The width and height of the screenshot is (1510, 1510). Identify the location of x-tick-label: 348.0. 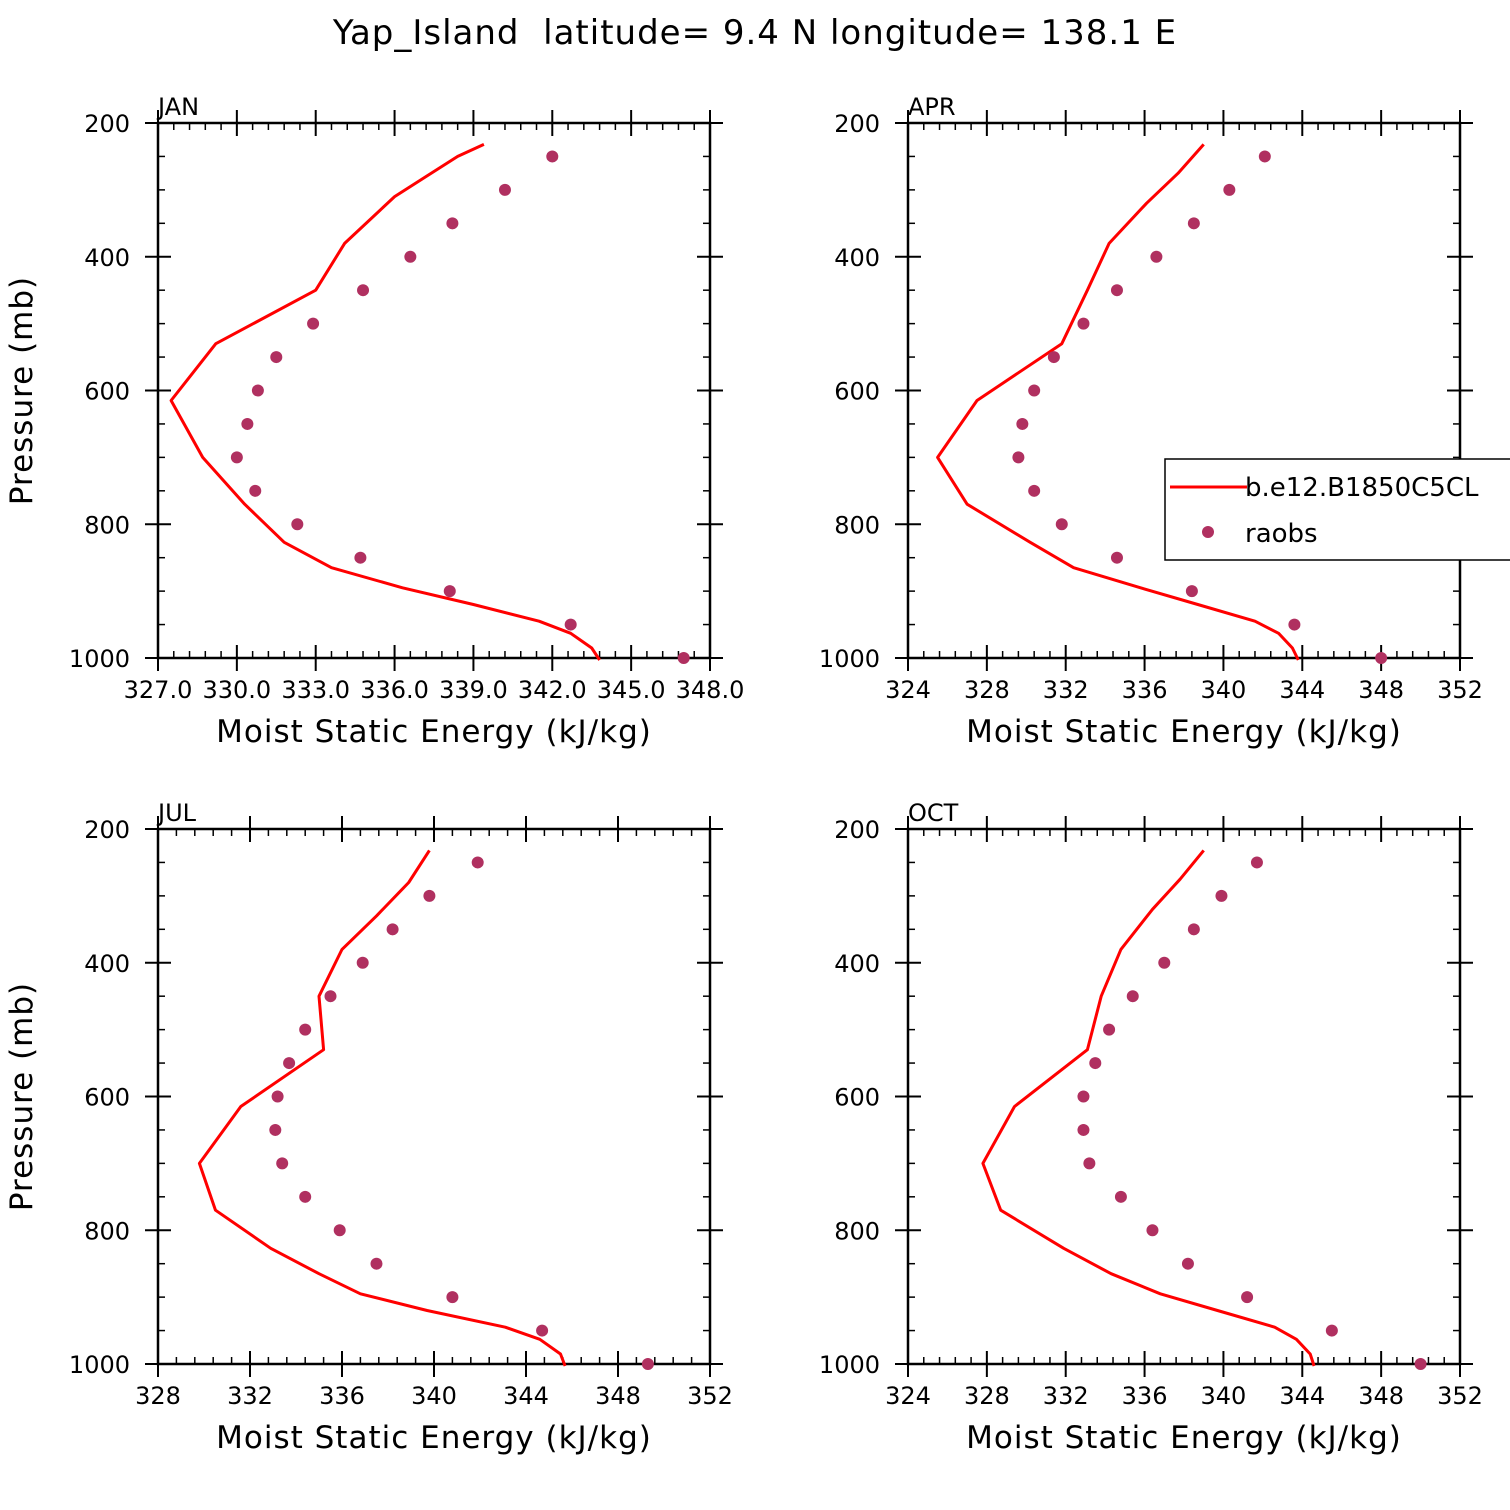
(710, 690).